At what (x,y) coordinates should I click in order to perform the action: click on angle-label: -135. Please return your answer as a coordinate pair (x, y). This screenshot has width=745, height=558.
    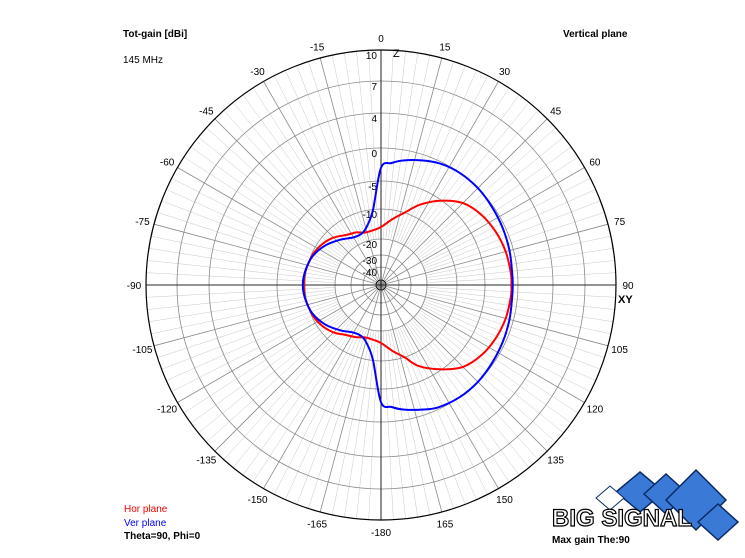
    Looking at the image, I should click on (206, 461).